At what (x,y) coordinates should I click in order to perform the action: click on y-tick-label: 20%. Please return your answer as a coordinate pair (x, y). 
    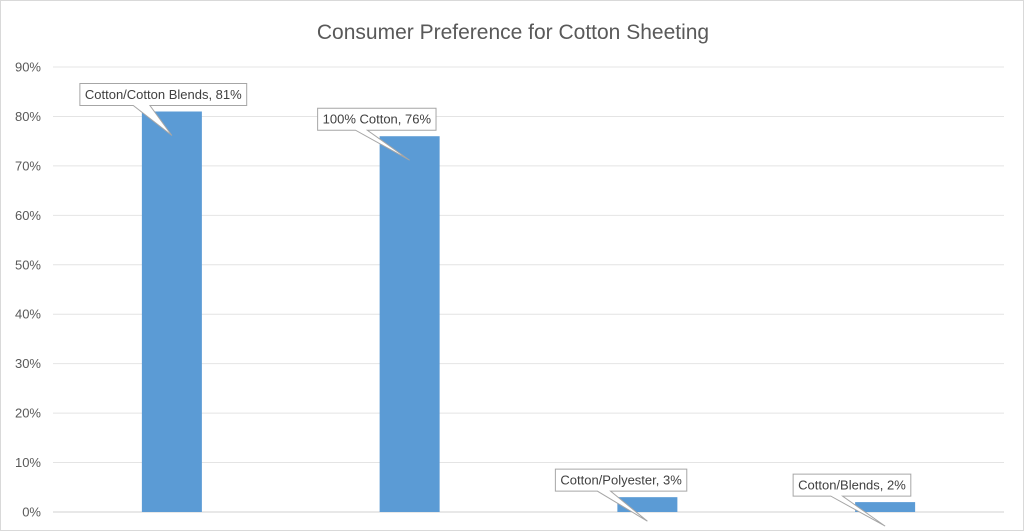
    Looking at the image, I should click on (28, 413).